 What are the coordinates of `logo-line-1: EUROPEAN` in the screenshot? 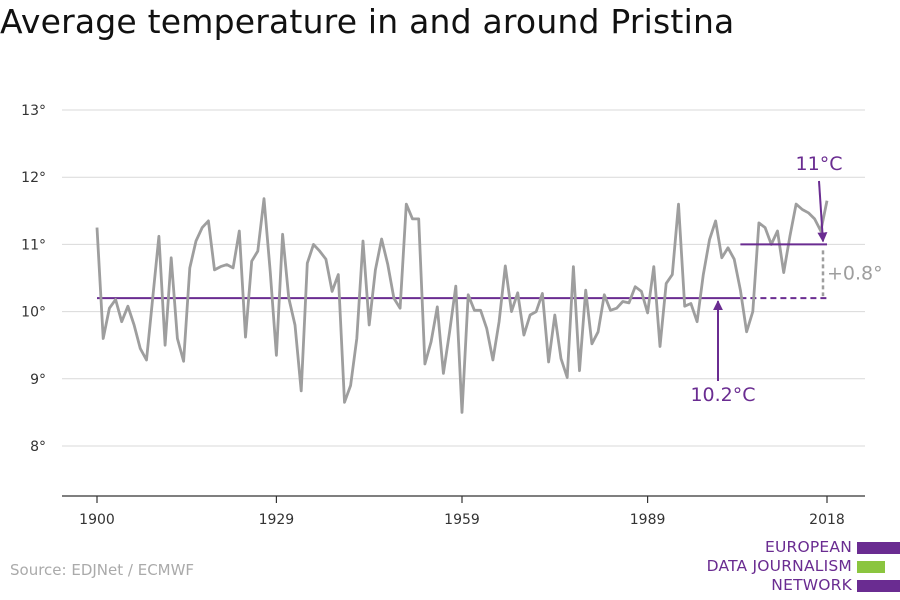 It's located at (808, 547).